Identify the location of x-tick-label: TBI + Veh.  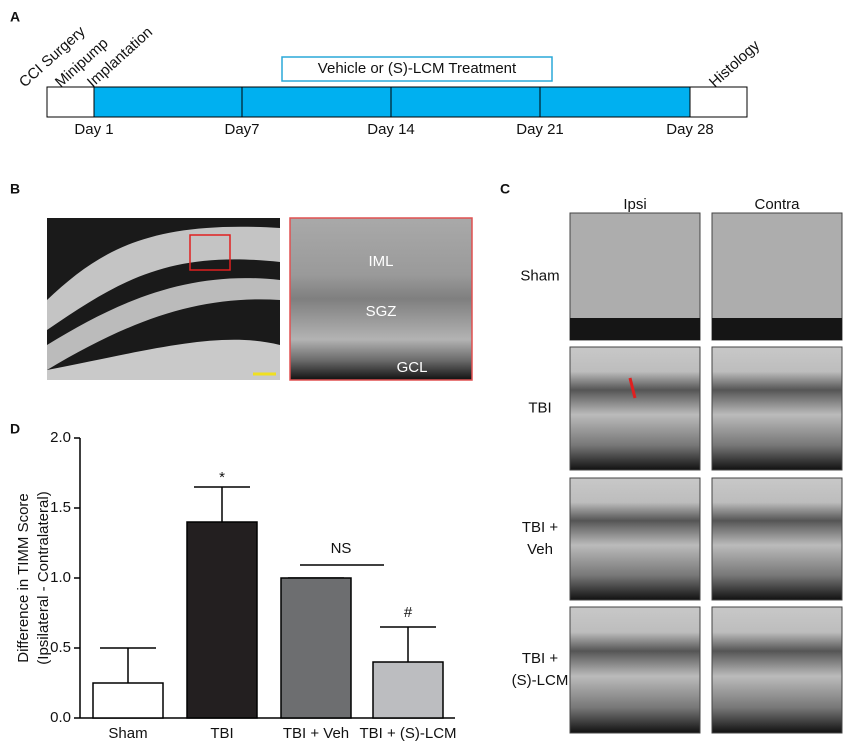
(316, 733).